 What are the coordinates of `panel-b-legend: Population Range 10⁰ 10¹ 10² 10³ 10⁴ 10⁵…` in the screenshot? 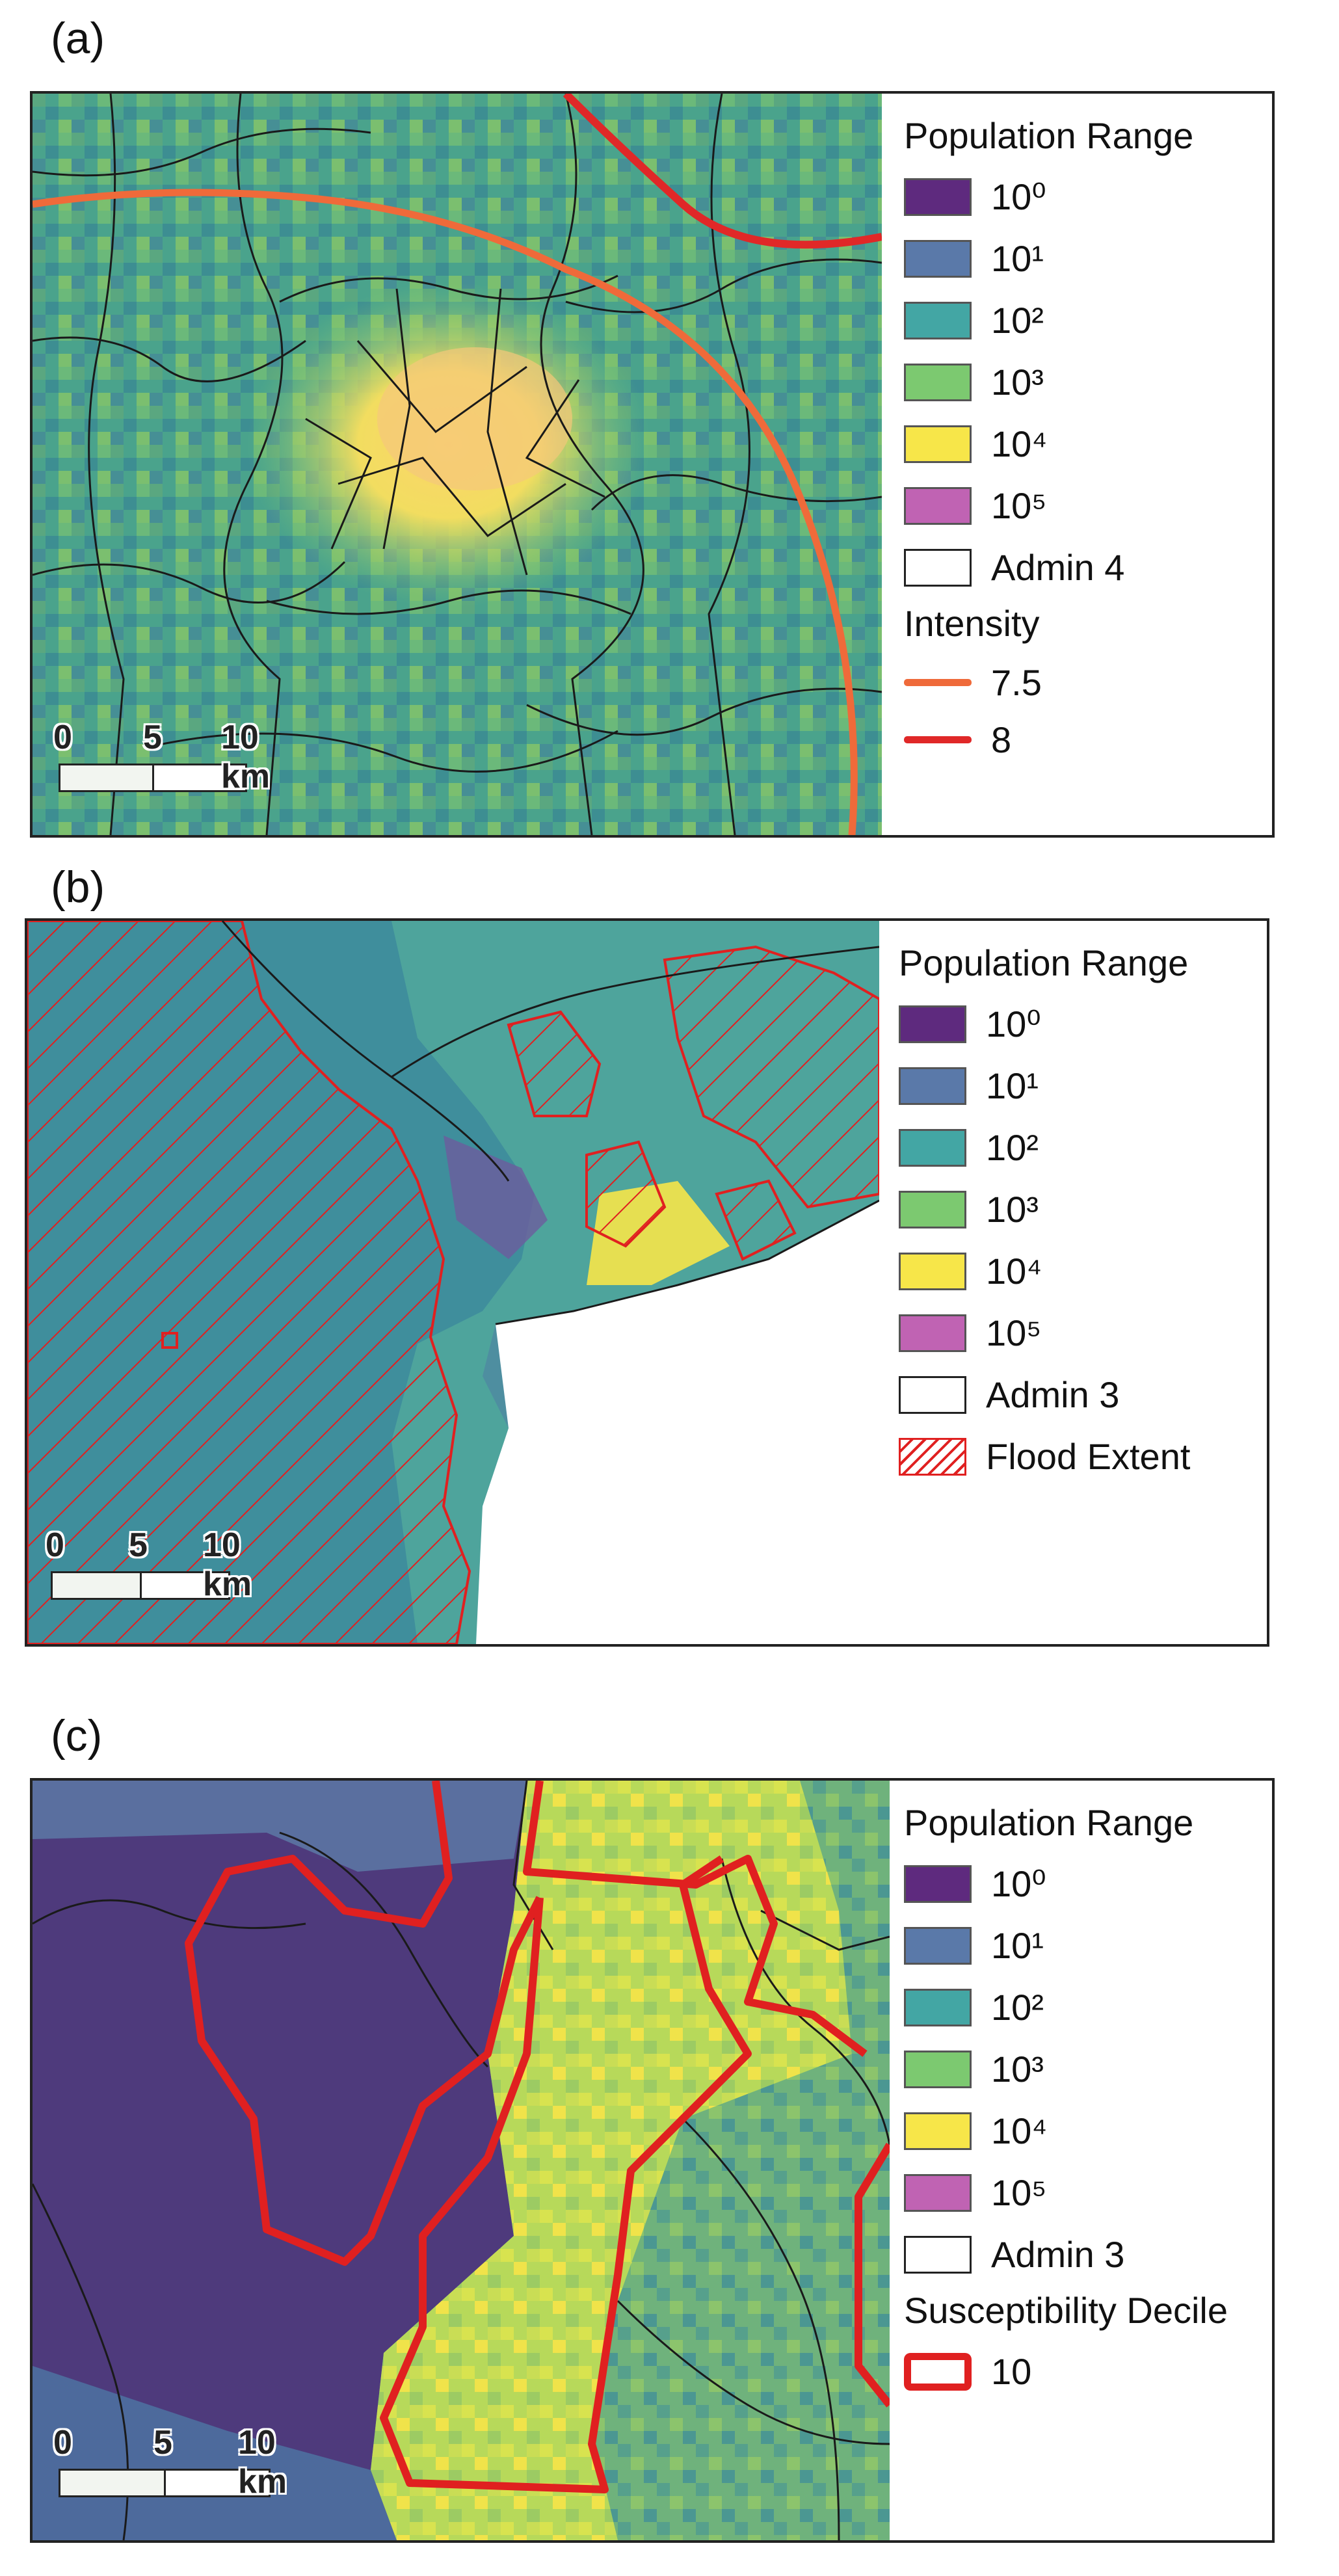 It's located at (1081, 1282).